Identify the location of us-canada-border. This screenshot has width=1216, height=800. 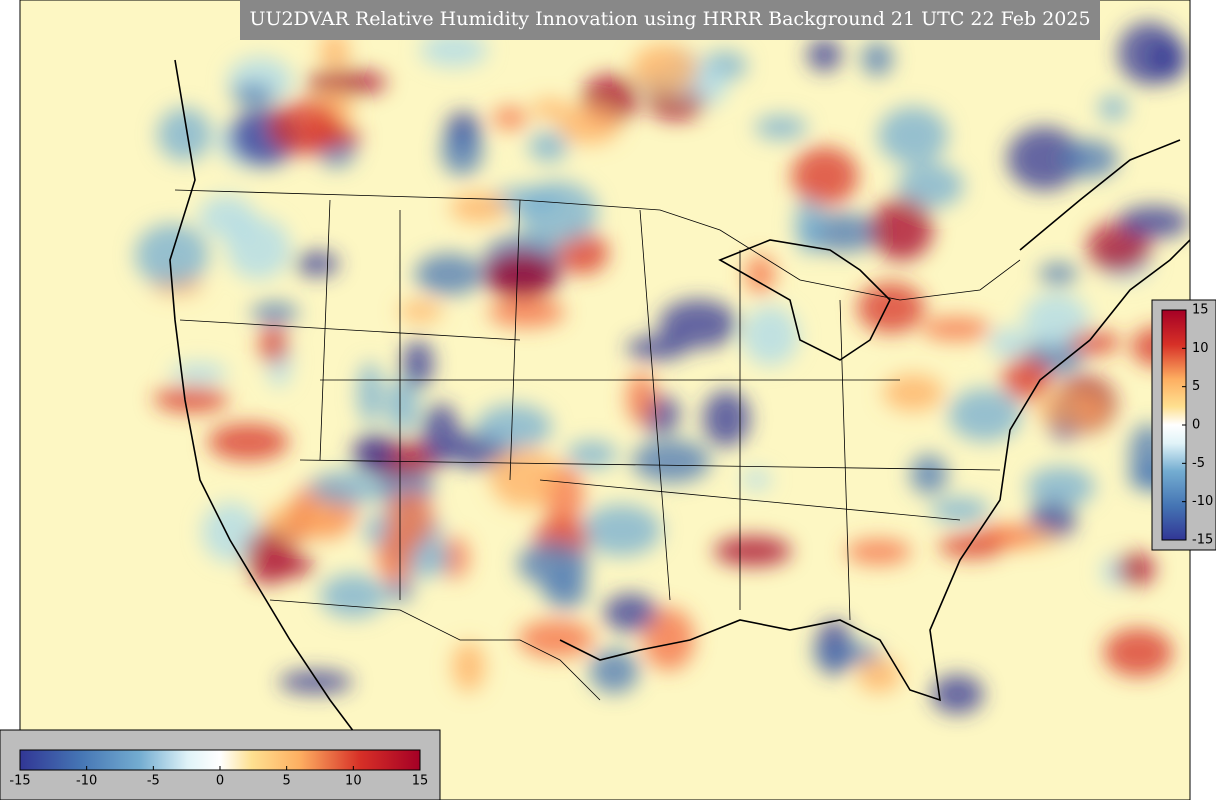
(597, 245).